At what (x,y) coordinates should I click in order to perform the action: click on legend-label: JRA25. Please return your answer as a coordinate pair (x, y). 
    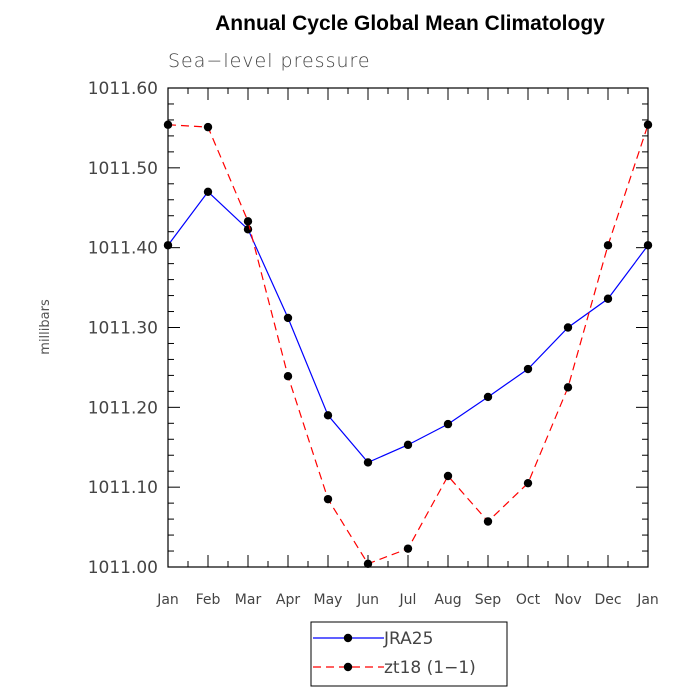
    Looking at the image, I should click on (408, 639).